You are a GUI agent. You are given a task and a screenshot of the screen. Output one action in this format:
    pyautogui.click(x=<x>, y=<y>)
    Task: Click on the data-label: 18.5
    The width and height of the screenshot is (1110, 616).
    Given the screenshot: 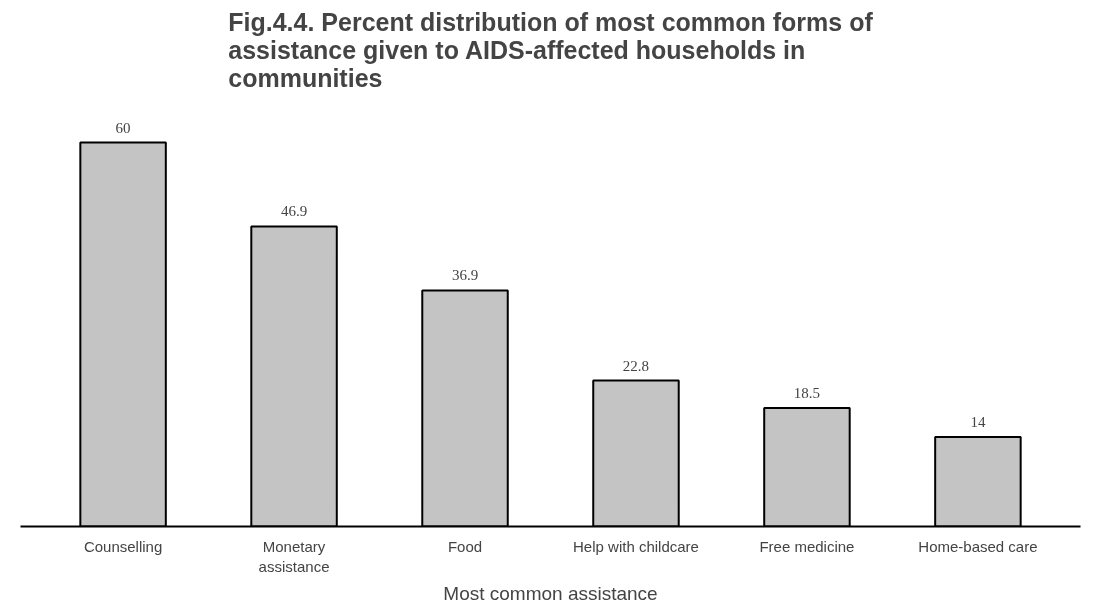 What is the action you would take?
    pyautogui.click(x=807, y=393)
    